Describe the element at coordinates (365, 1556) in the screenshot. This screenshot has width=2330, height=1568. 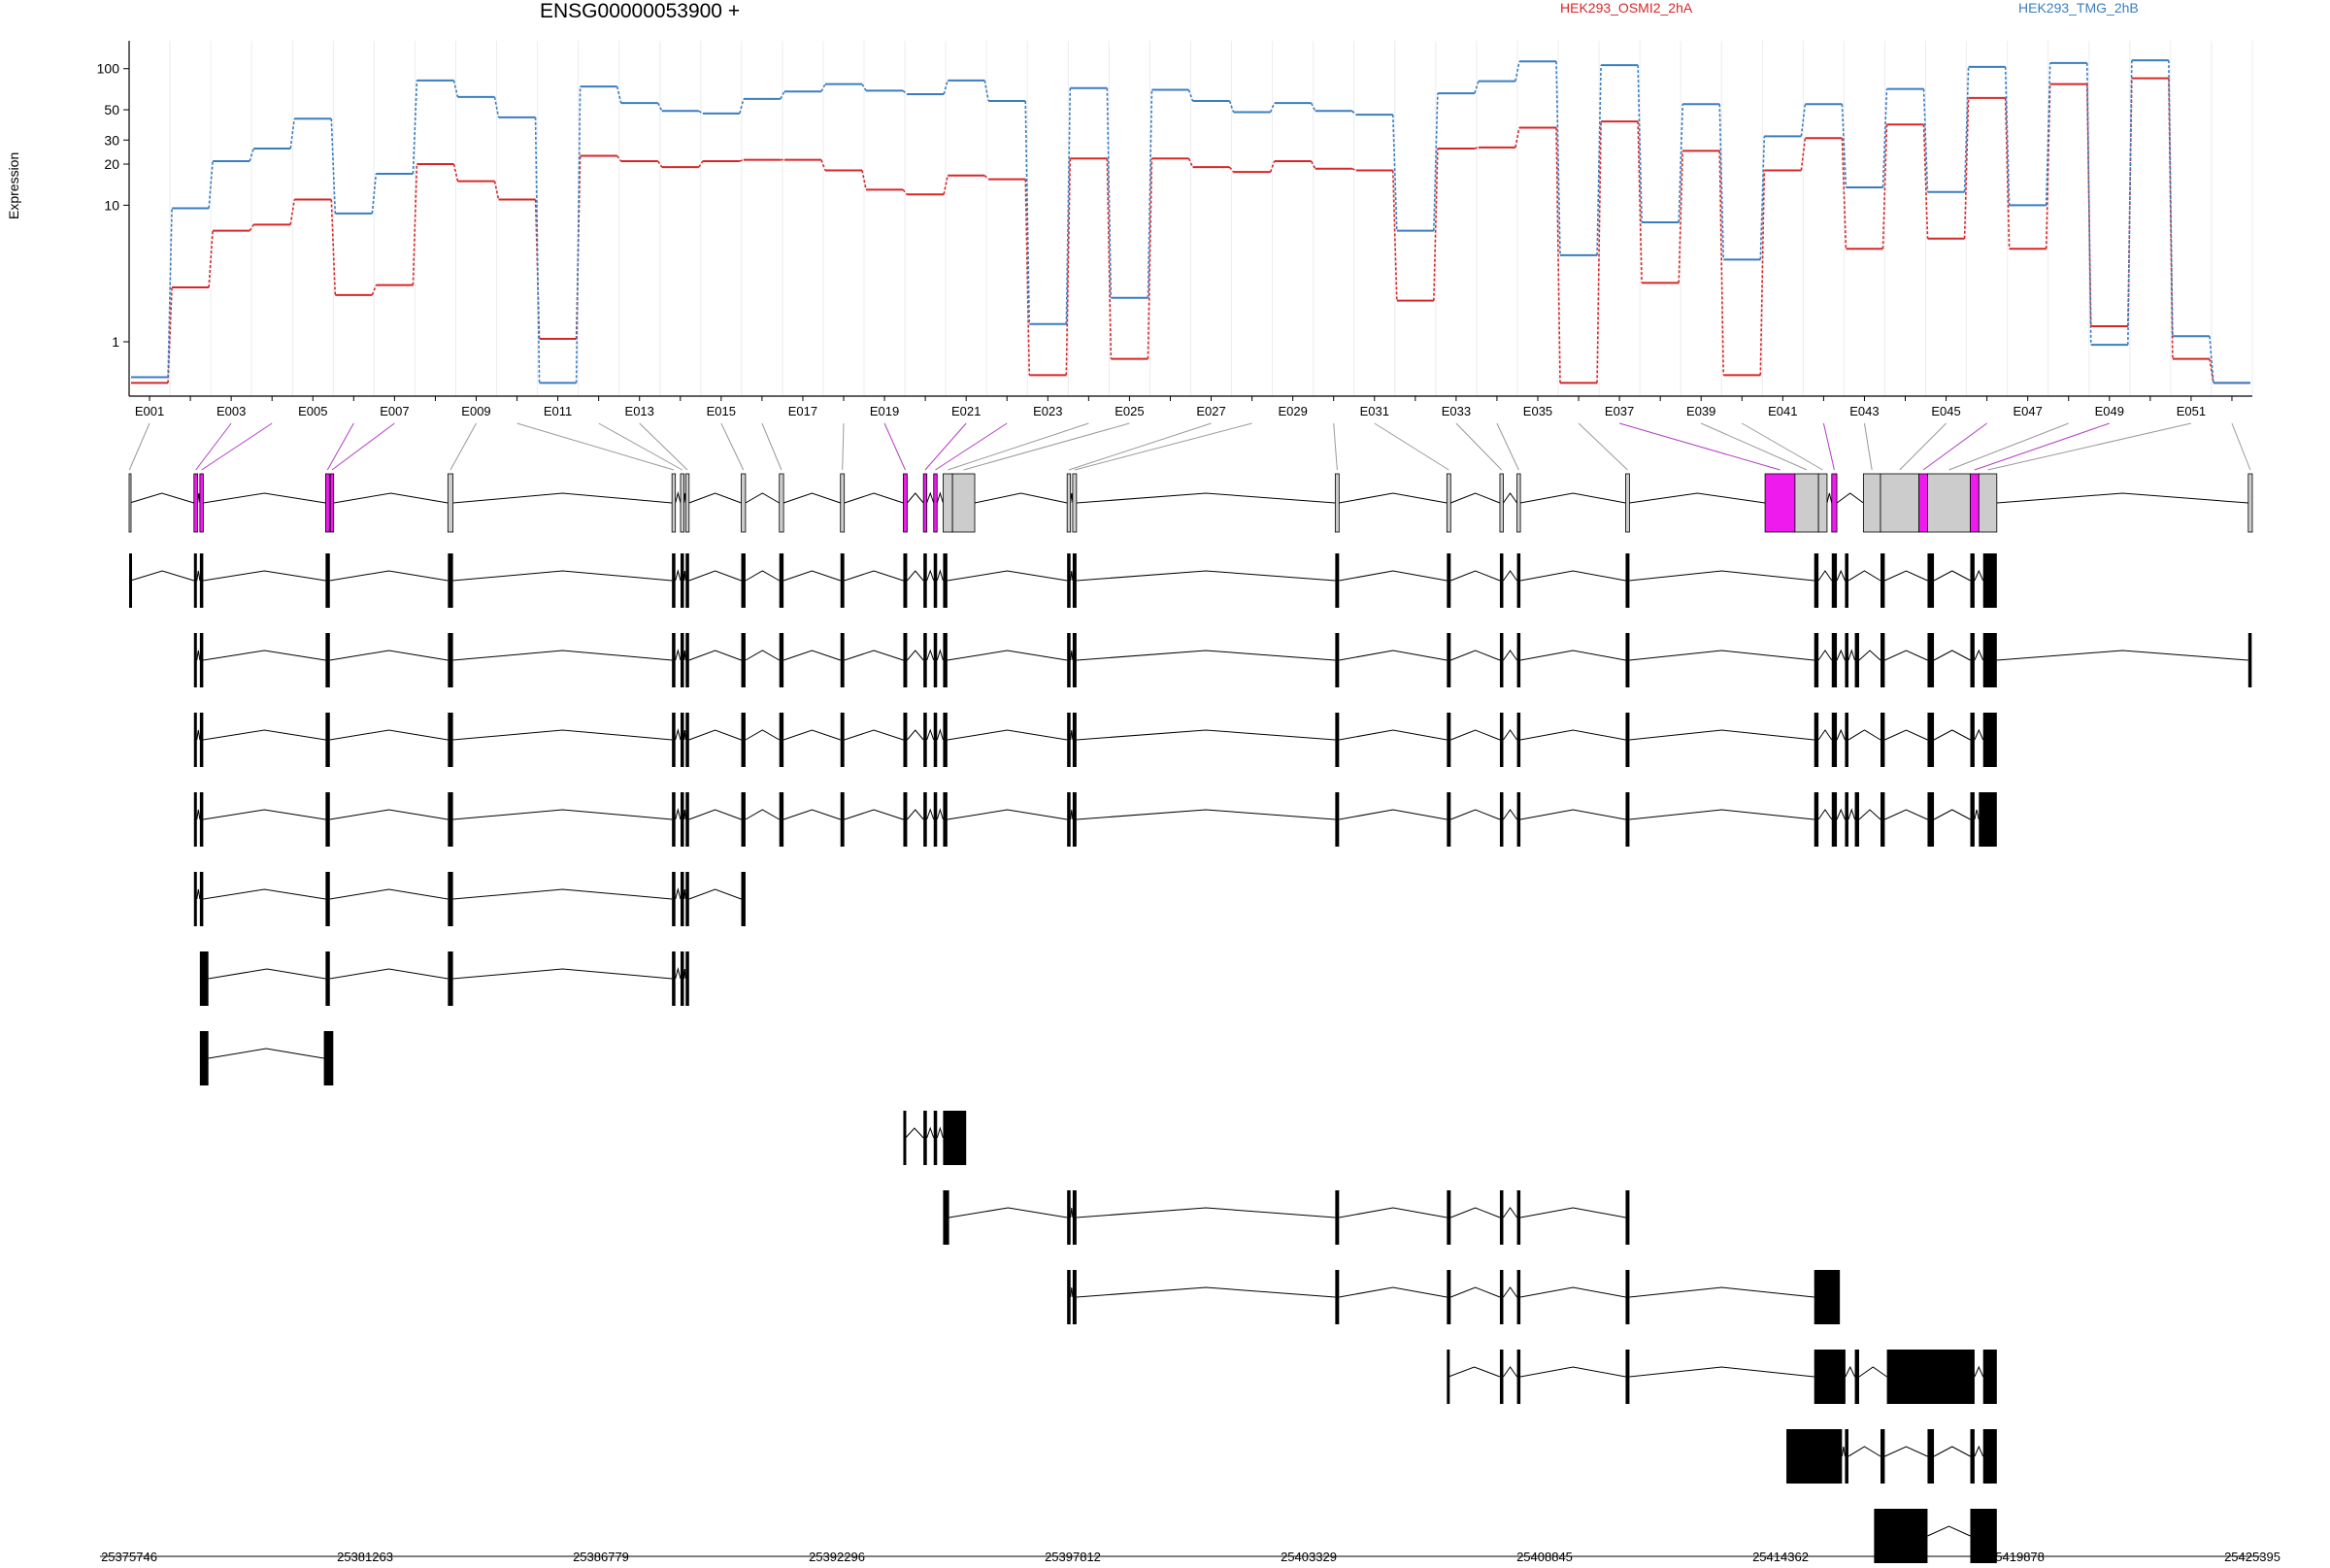
I see `genome-tick-label: 25381263` at that location.